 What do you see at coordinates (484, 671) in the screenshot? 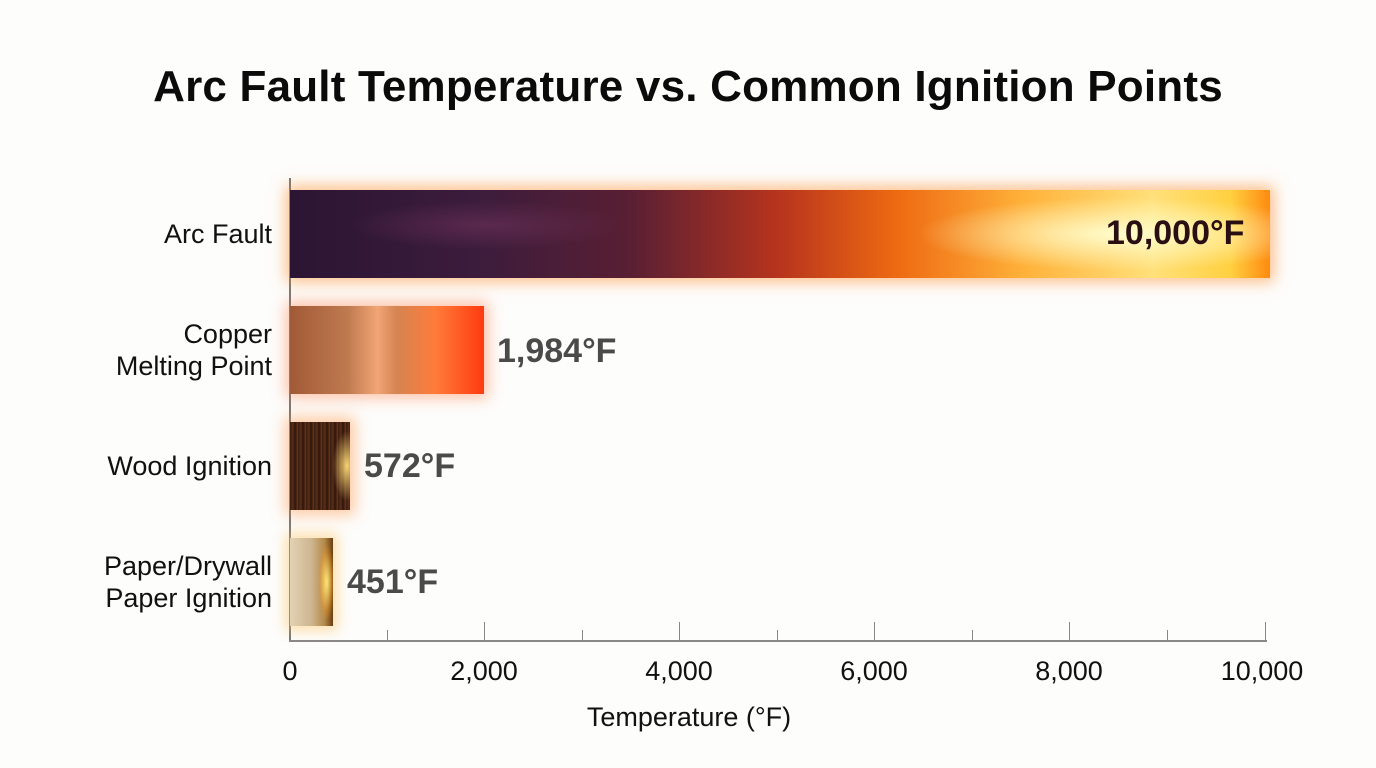
I see `x-tick-label: 2,000` at bounding box center [484, 671].